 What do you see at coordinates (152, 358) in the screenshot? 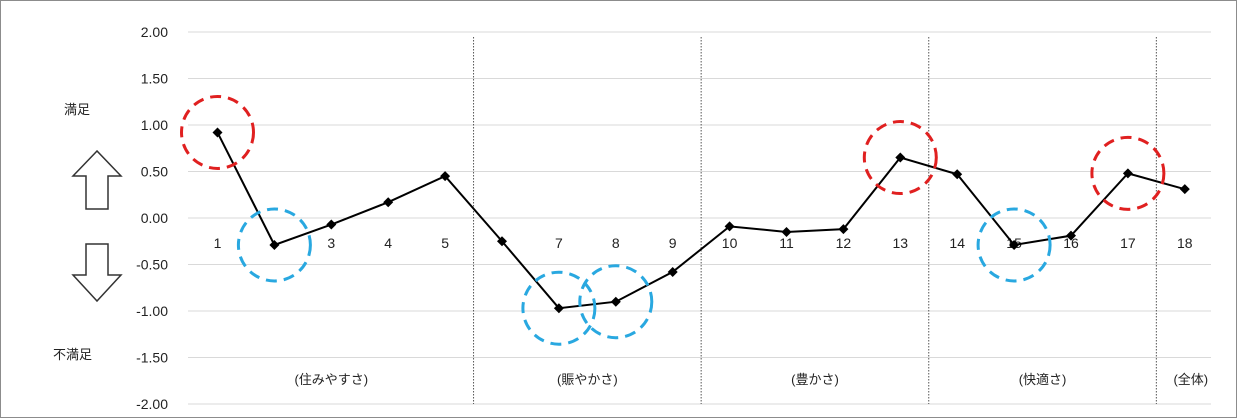
I see `y-tick-label: -1.50` at bounding box center [152, 358].